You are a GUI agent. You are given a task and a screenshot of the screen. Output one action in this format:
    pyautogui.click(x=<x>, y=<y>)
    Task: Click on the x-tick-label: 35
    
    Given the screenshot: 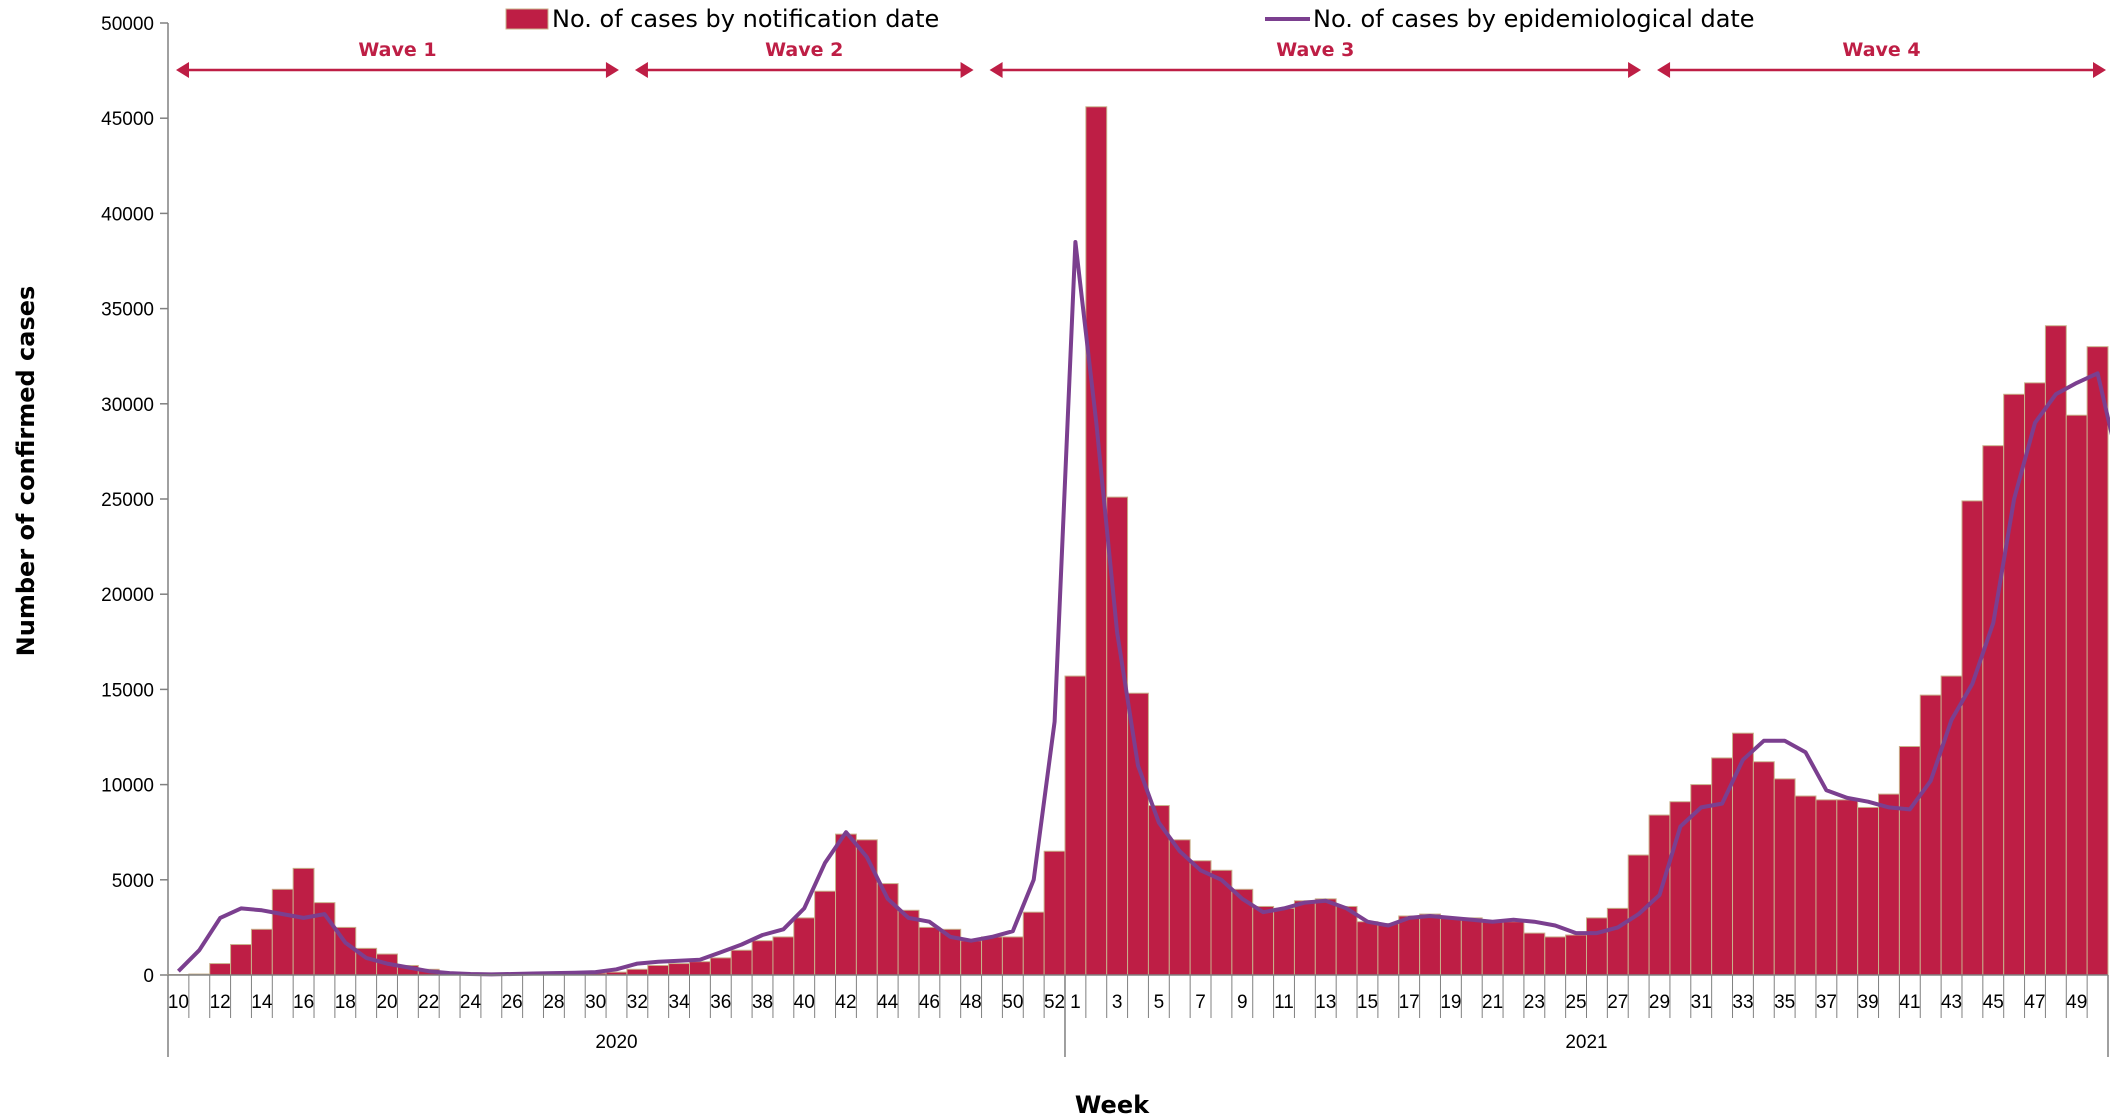 What is the action you would take?
    pyautogui.click(x=1784, y=1002)
    